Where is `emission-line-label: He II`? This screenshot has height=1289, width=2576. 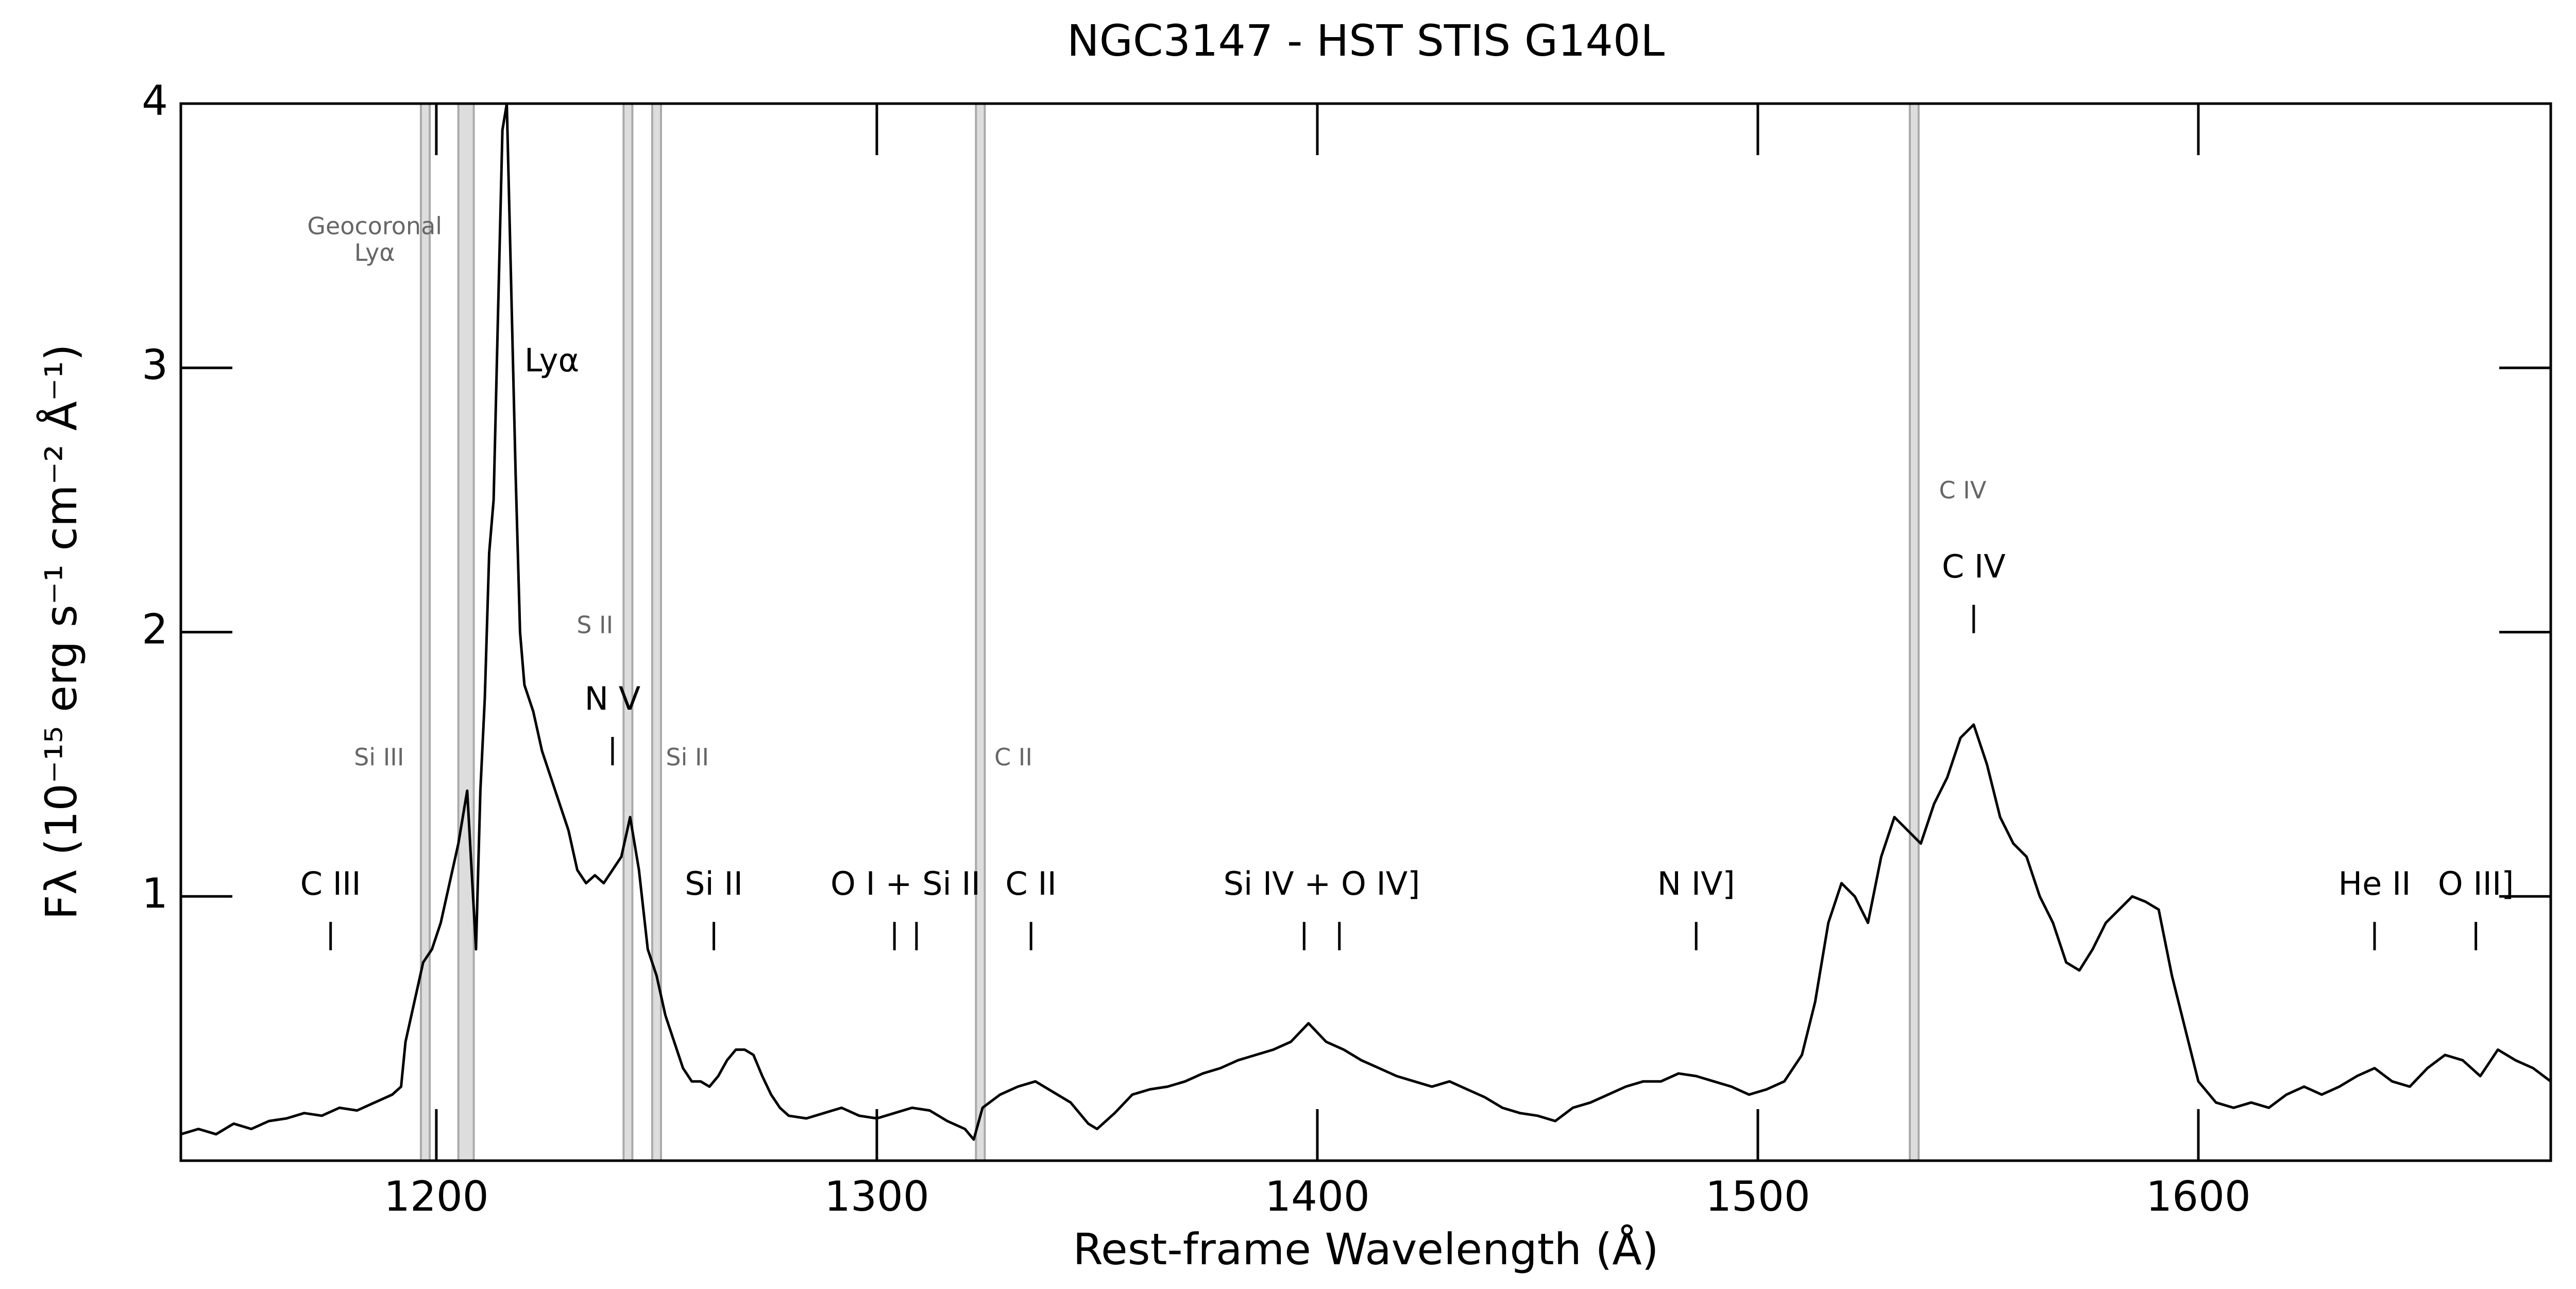
emission-line-label: He II is located at coordinates (2374, 883).